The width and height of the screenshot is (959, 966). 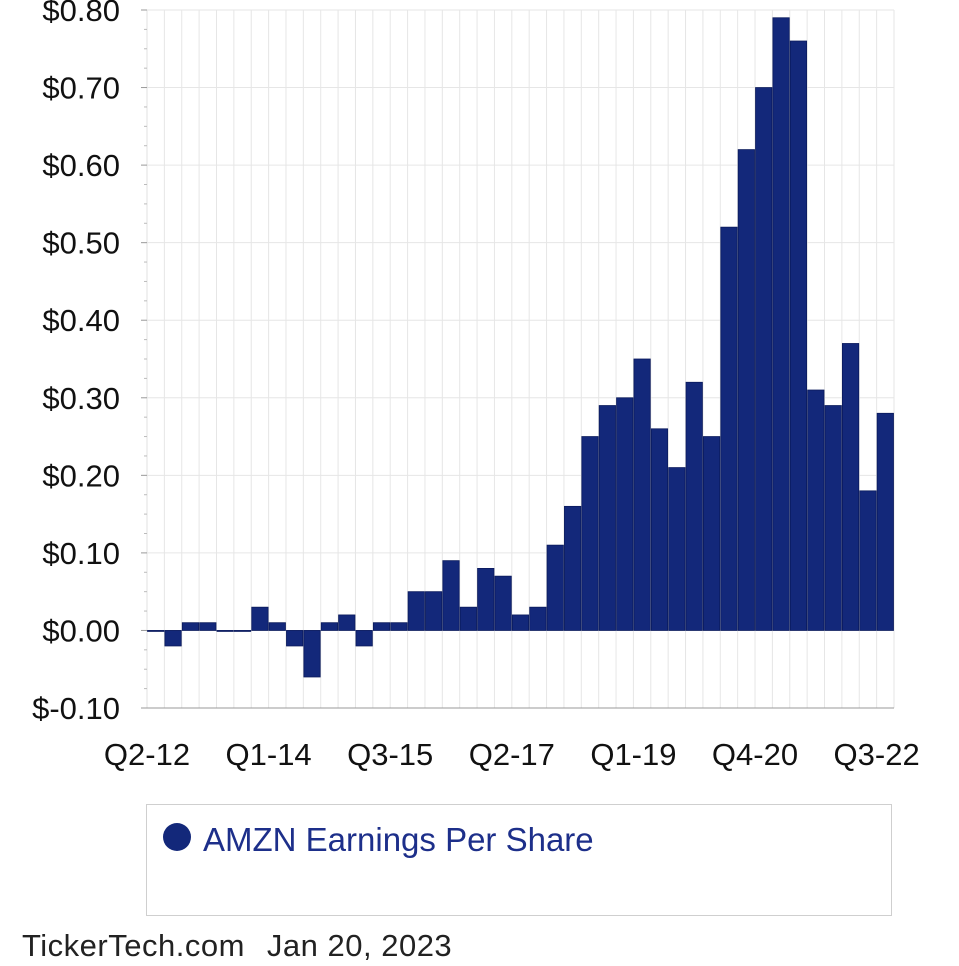 I want to click on legend: AMZN Earnings Per Share, so click(x=519, y=860).